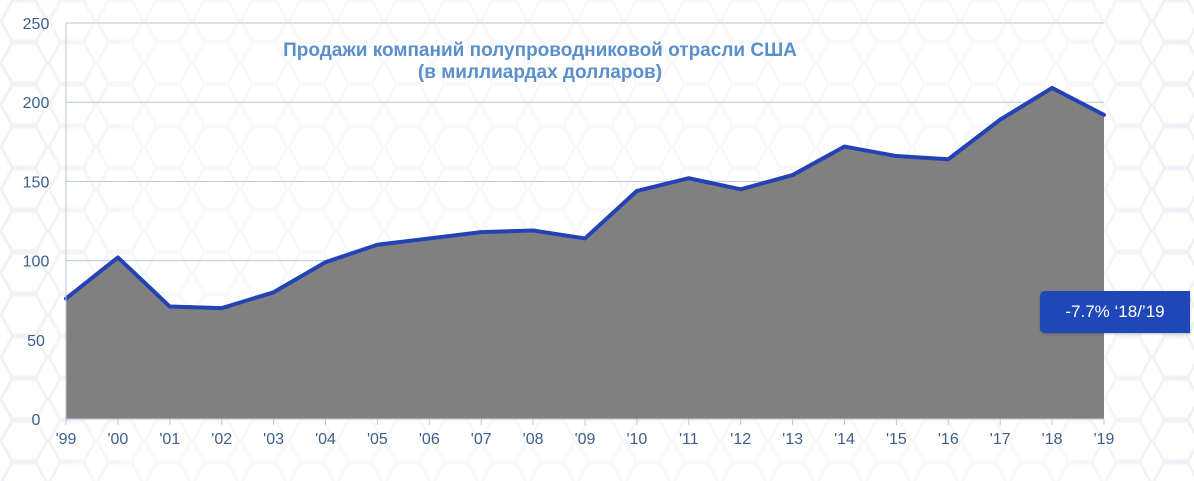 The width and height of the screenshot is (1194, 481). What do you see at coordinates (689, 439) in the screenshot?
I see `x-tick-label: '11` at bounding box center [689, 439].